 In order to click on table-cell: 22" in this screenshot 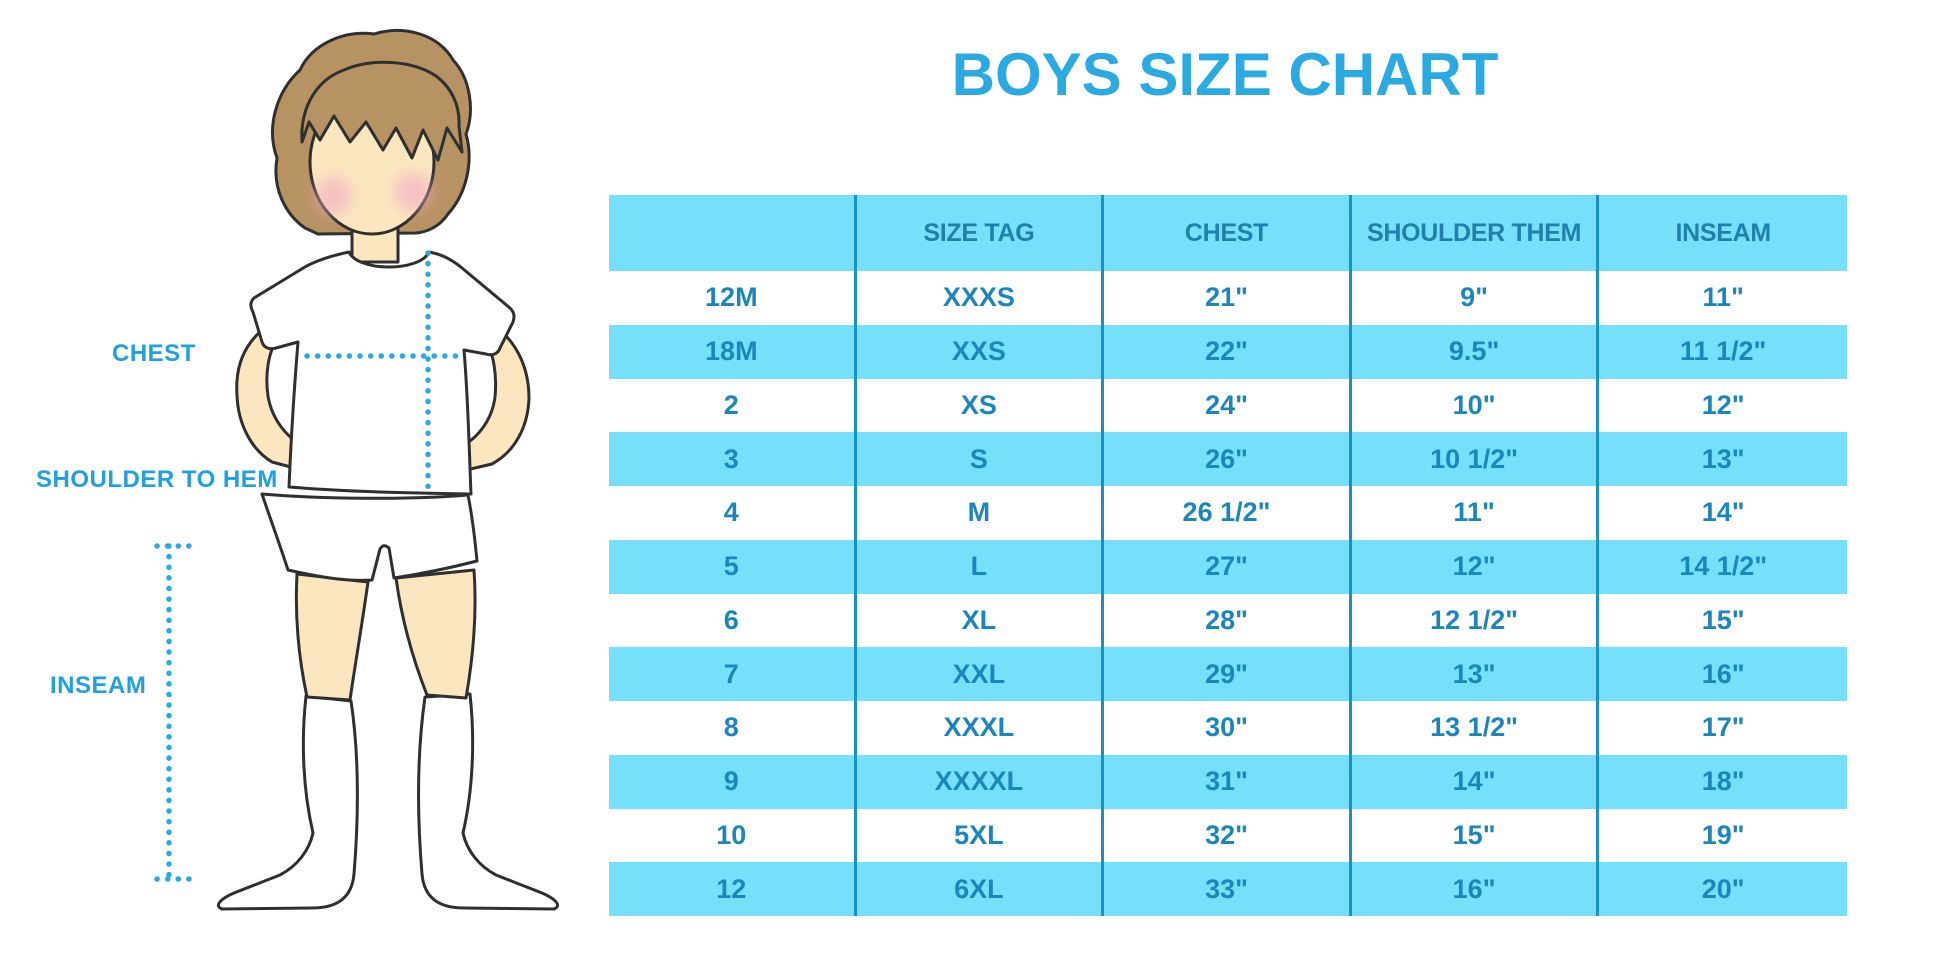, I will do `click(1228, 351)`.